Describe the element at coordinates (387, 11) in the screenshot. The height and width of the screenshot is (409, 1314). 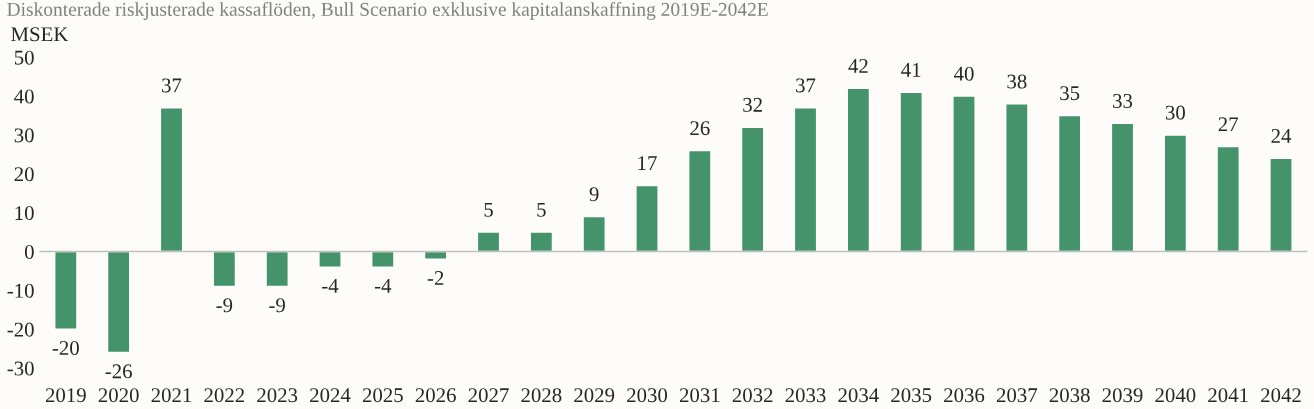
I see `chart-title: Diskonterade riskjusterade kassaflöden, Bull Scenario exklusive kapitalanskaffning 2019E-2042E` at that location.